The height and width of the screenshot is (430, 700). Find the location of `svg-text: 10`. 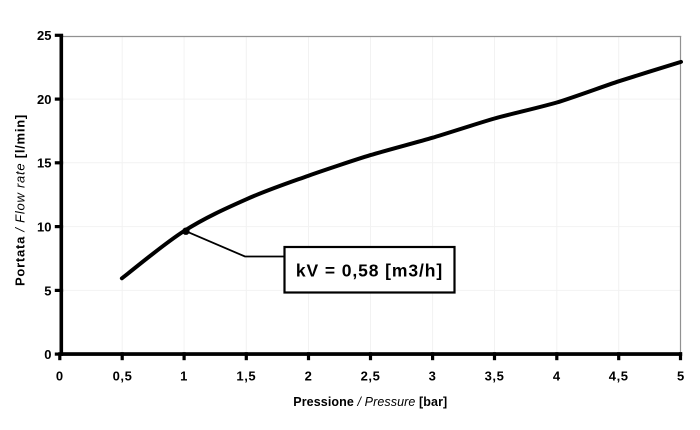

svg-text: 10 is located at coordinates (44, 227).